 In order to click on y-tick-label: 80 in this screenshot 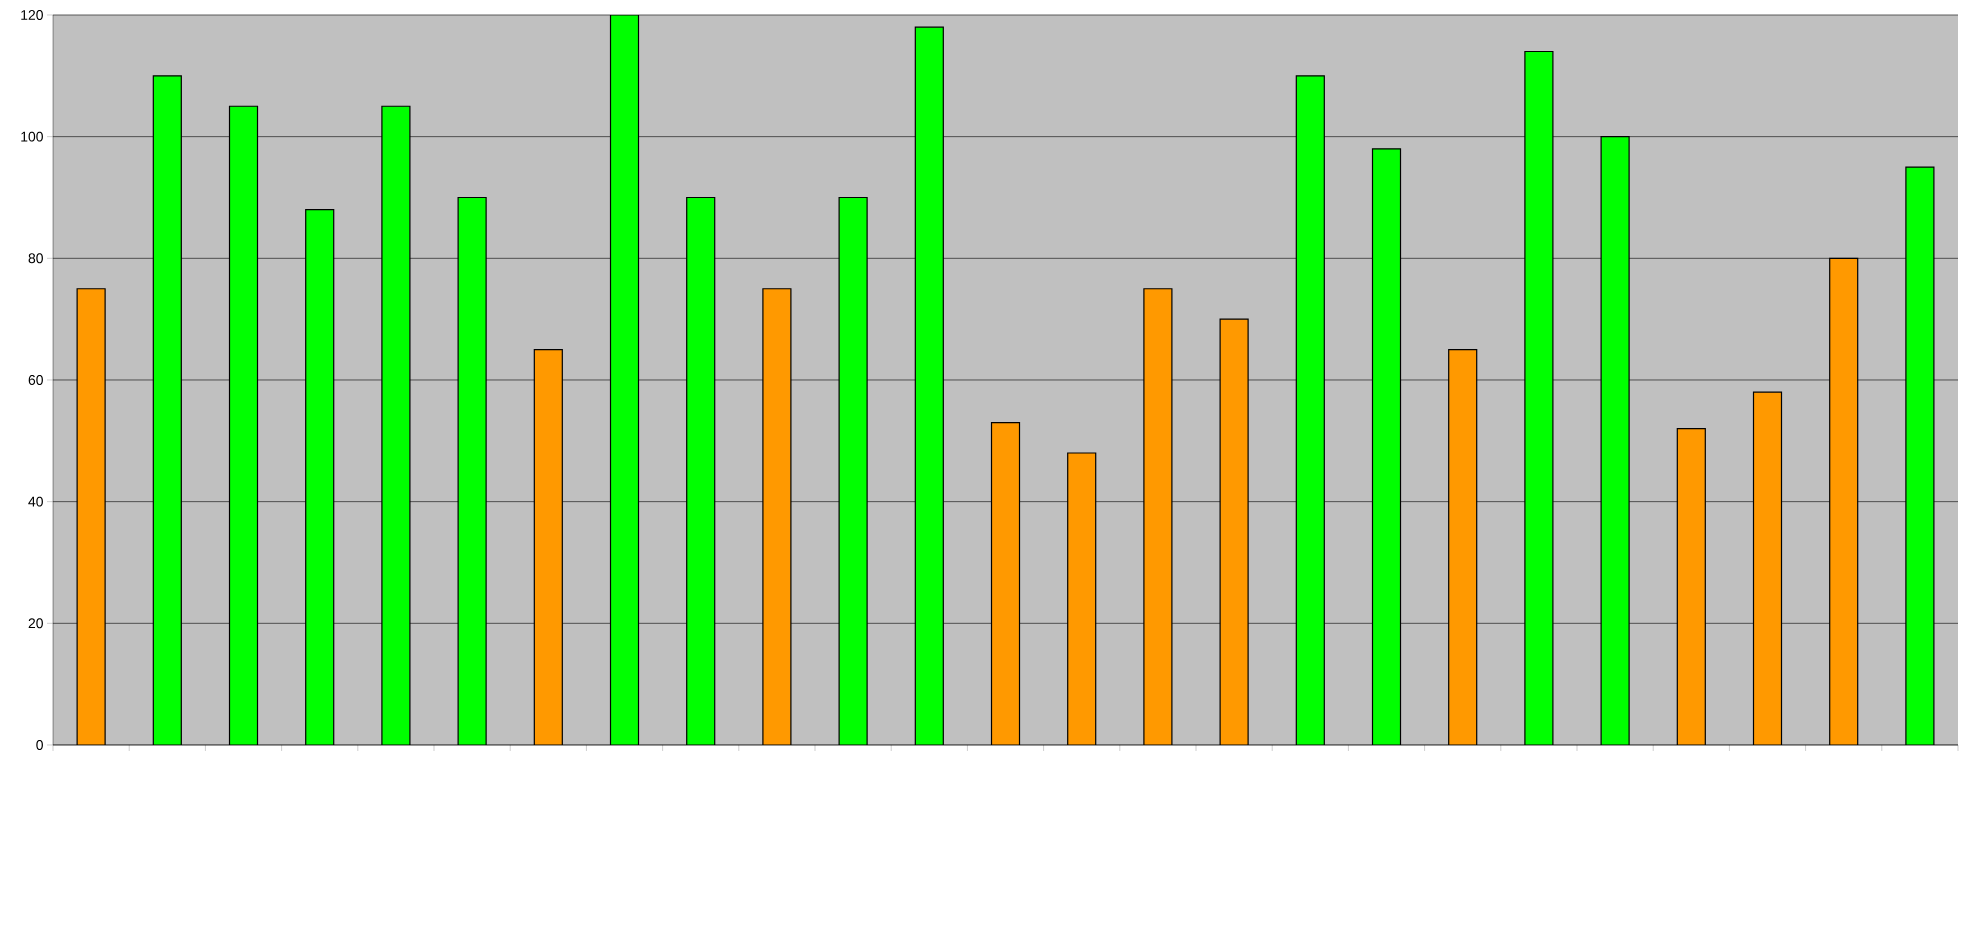, I will do `click(35, 258)`.